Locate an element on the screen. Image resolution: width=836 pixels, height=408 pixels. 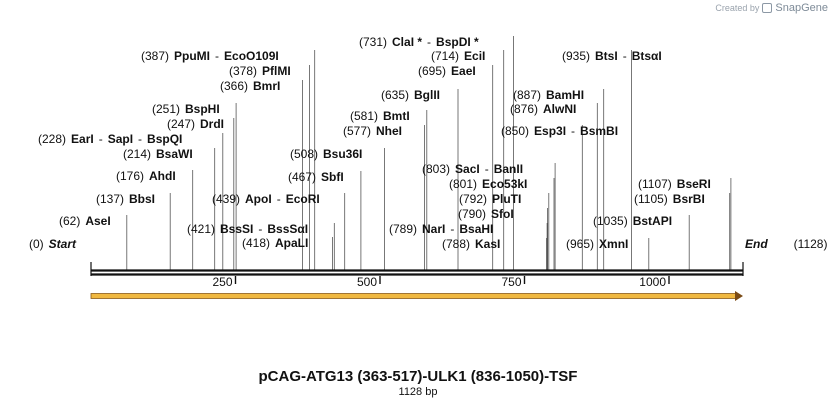
site-position: (695) is located at coordinates (432, 71).